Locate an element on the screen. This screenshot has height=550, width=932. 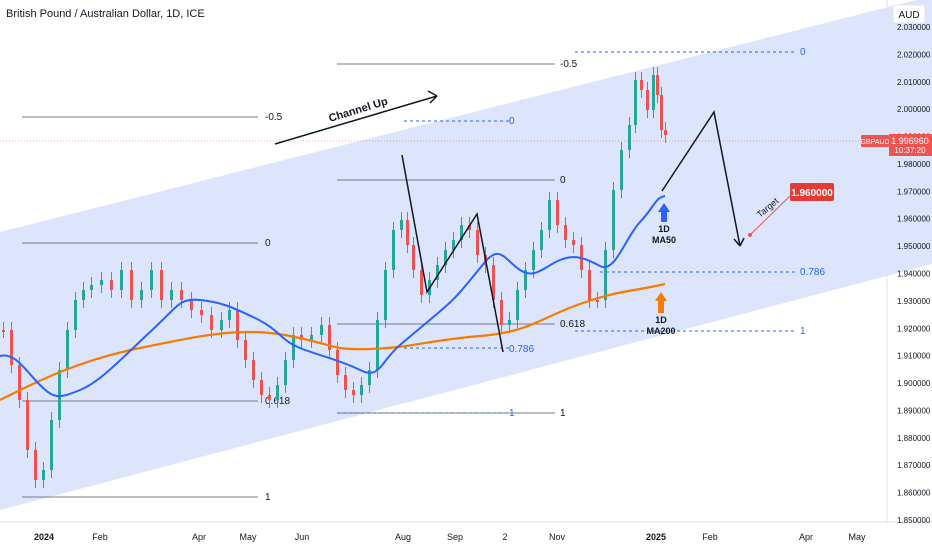
fib1-label-0: 0 is located at coordinates (268, 243).